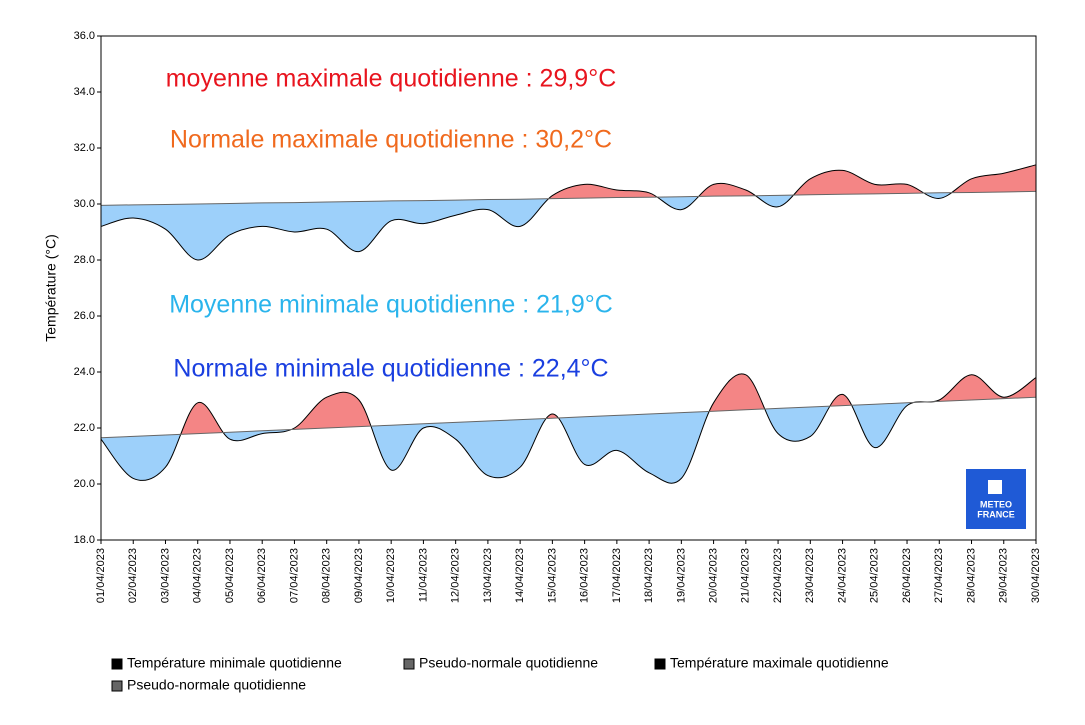  Describe the element at coordinates (84, 428) in the screenshot. I see `y-tick-label: 22.0` at that location.